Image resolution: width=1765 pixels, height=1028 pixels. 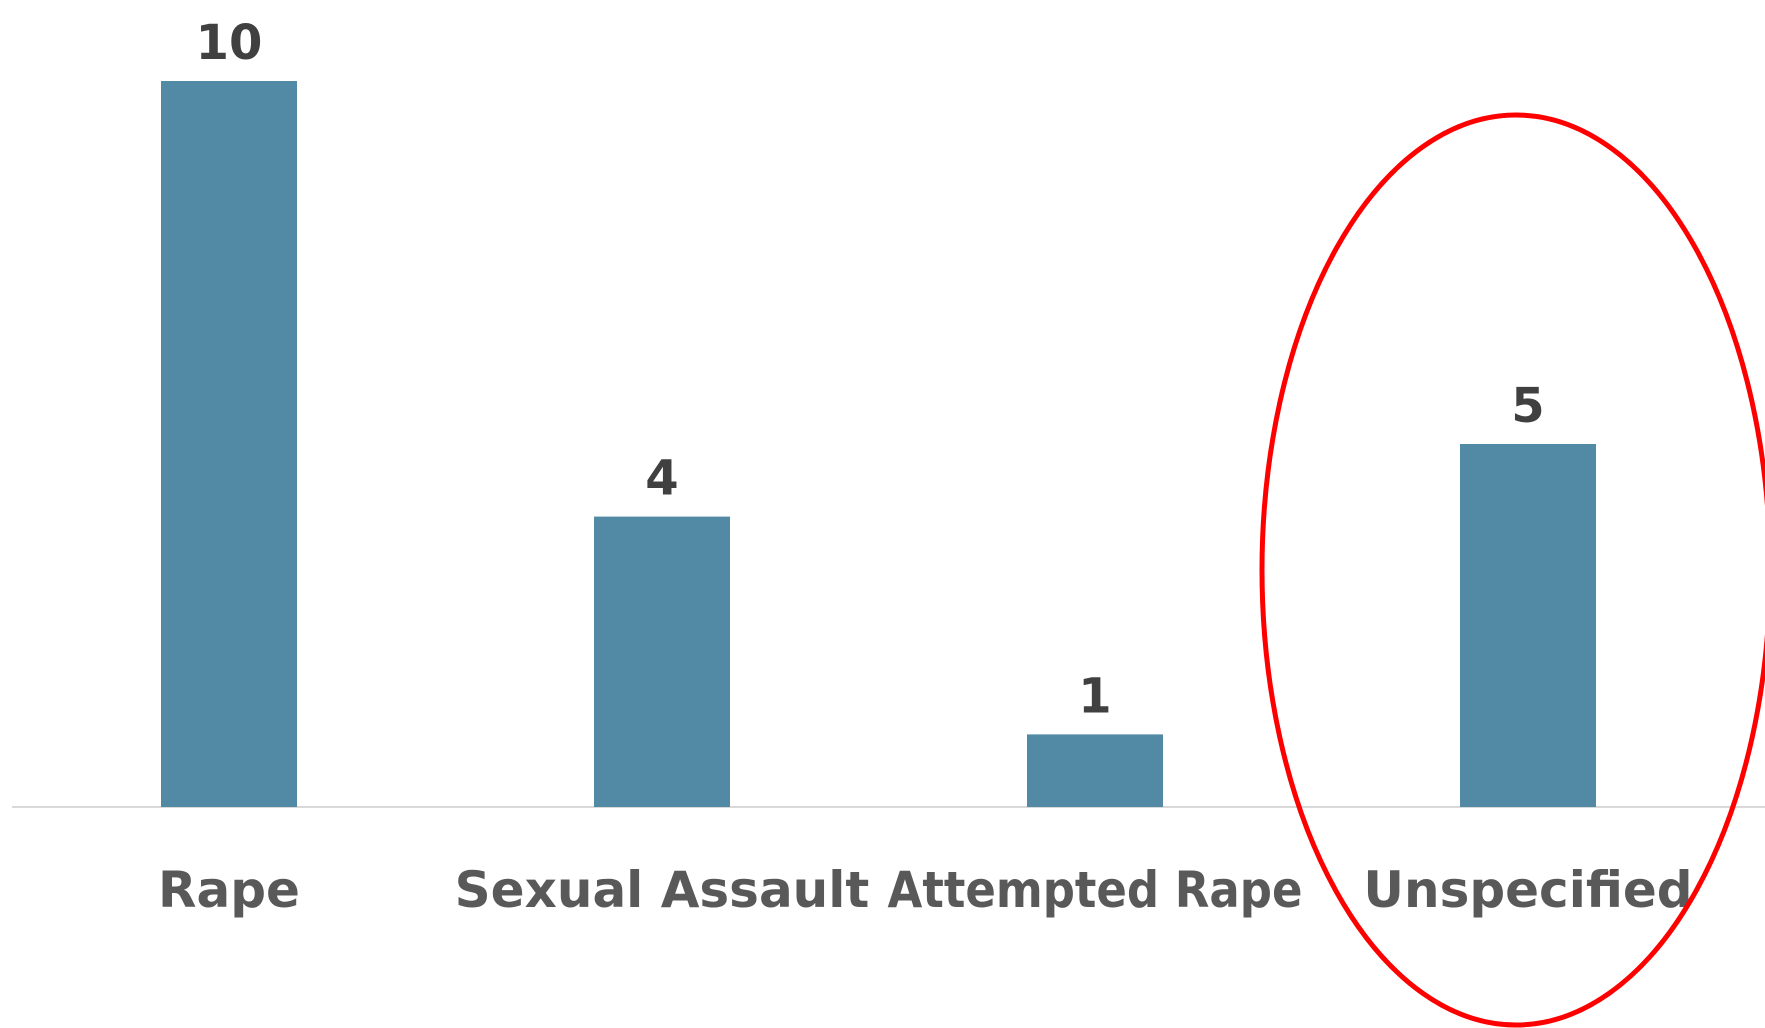 What do you see at coordinates (1527, 890) in the screenshot?
I see `category-label-unspecified: Unspecified` at bounding box center [1527, 890].